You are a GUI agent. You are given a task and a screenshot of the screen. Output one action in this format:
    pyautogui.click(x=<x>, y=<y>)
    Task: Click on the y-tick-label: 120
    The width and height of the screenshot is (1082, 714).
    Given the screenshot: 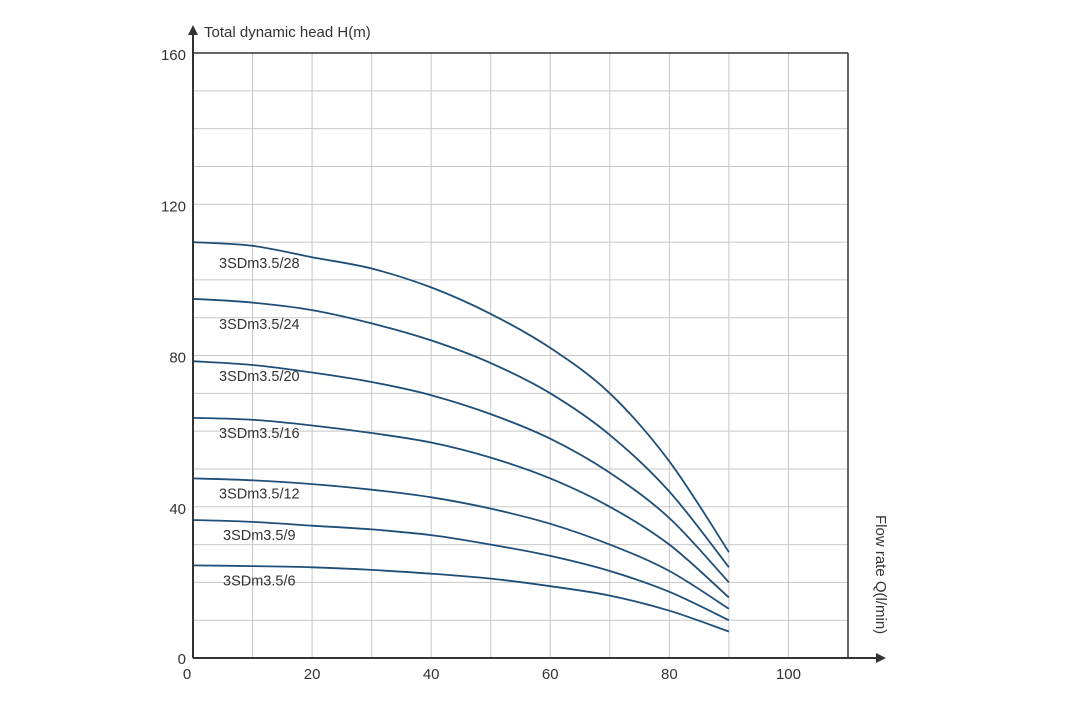 What is the action you would take?
    pyautogui.click(x=173, y=206)
    